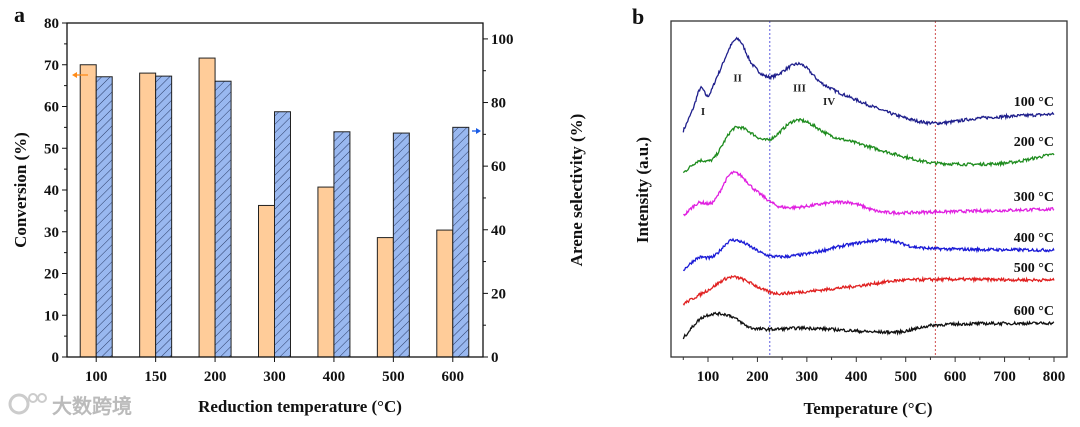 The image size is (1080, 427). What do you see at coordinates (51, 66) in the screenshot?
I see `y-tick-label: 70` at bounding box center [51, 66].